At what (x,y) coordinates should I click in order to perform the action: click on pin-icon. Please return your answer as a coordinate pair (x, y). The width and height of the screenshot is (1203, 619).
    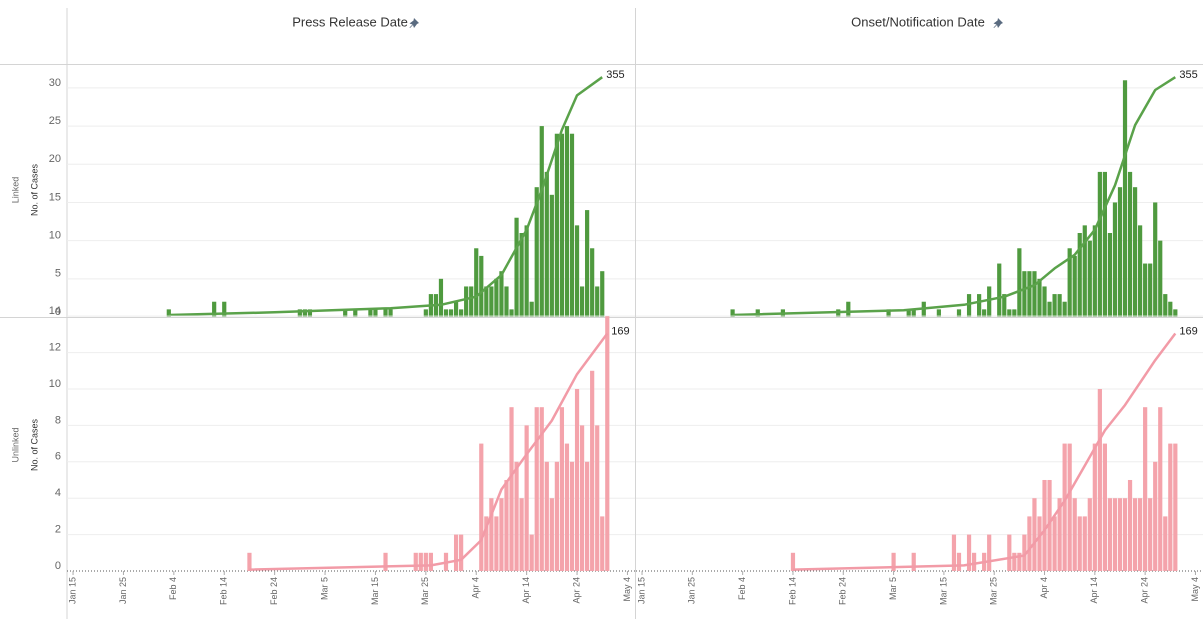
    Looking at the image, I should click on (414, 23).